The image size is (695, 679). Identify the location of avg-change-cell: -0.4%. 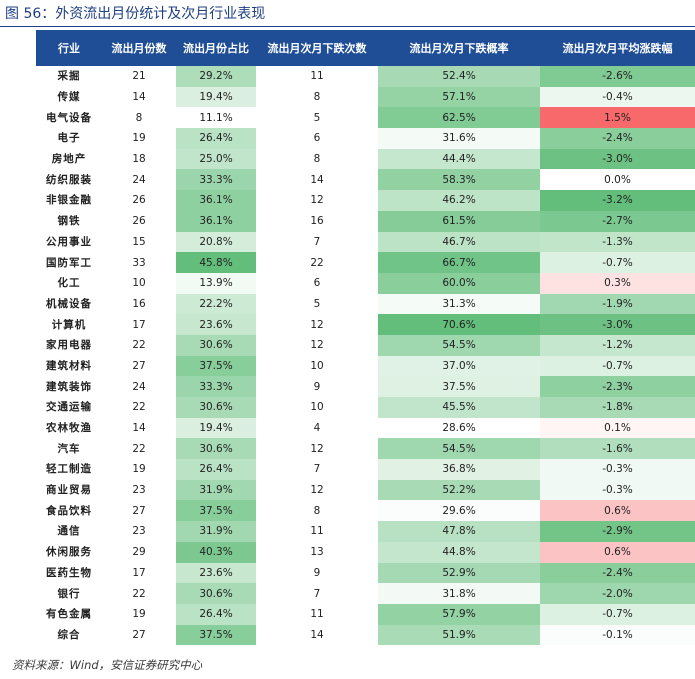
(617, 97).